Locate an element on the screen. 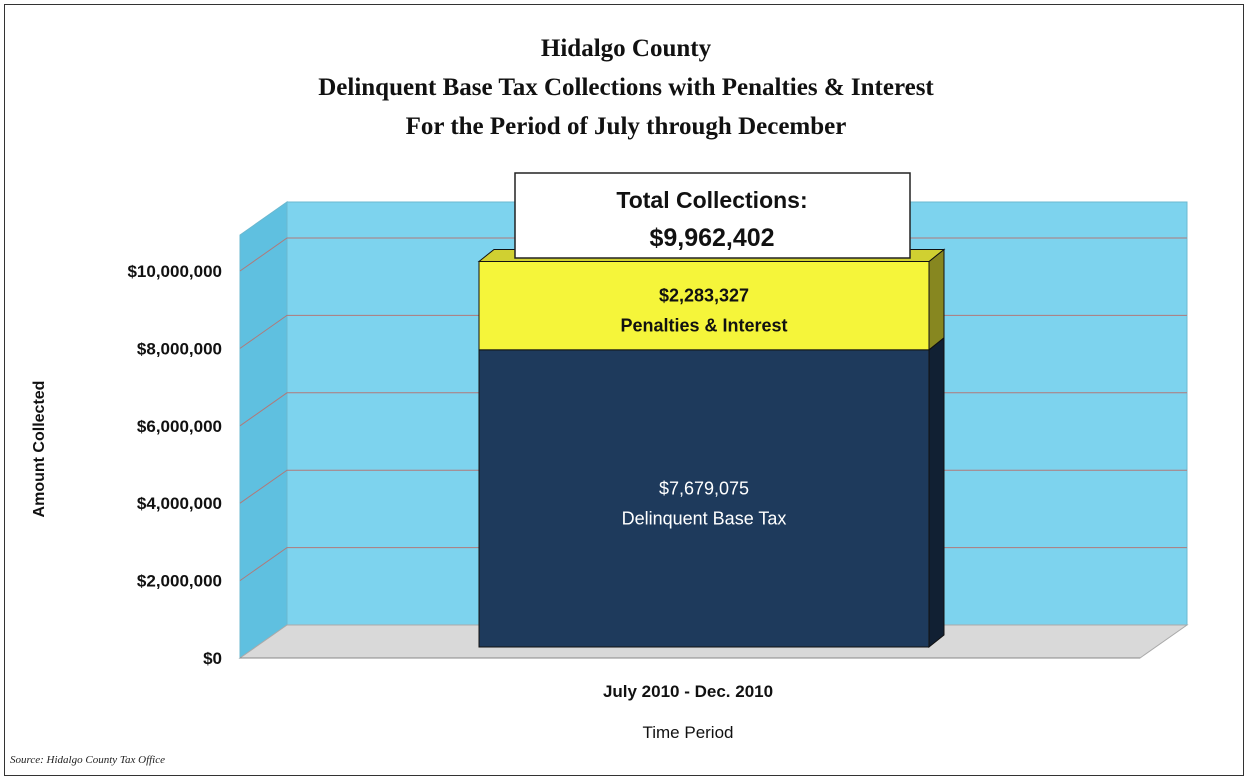  bar-segment-penalties-interest is located at coordinates (704, 305).